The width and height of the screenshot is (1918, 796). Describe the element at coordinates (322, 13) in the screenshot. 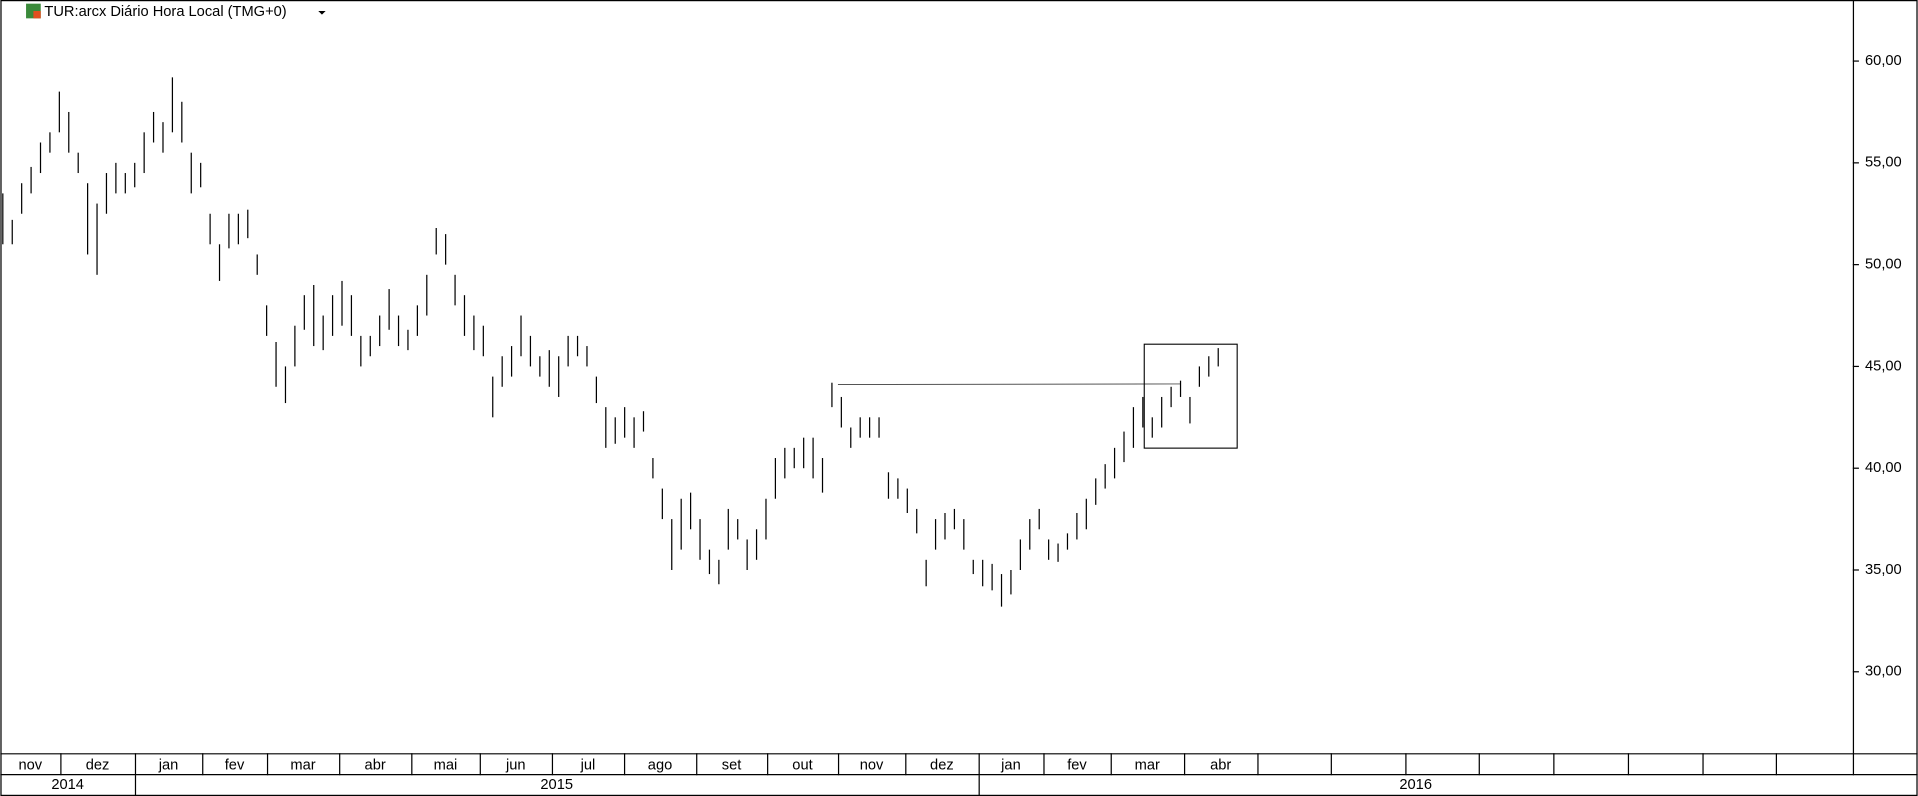

I see `dropdown-caret` at that location.